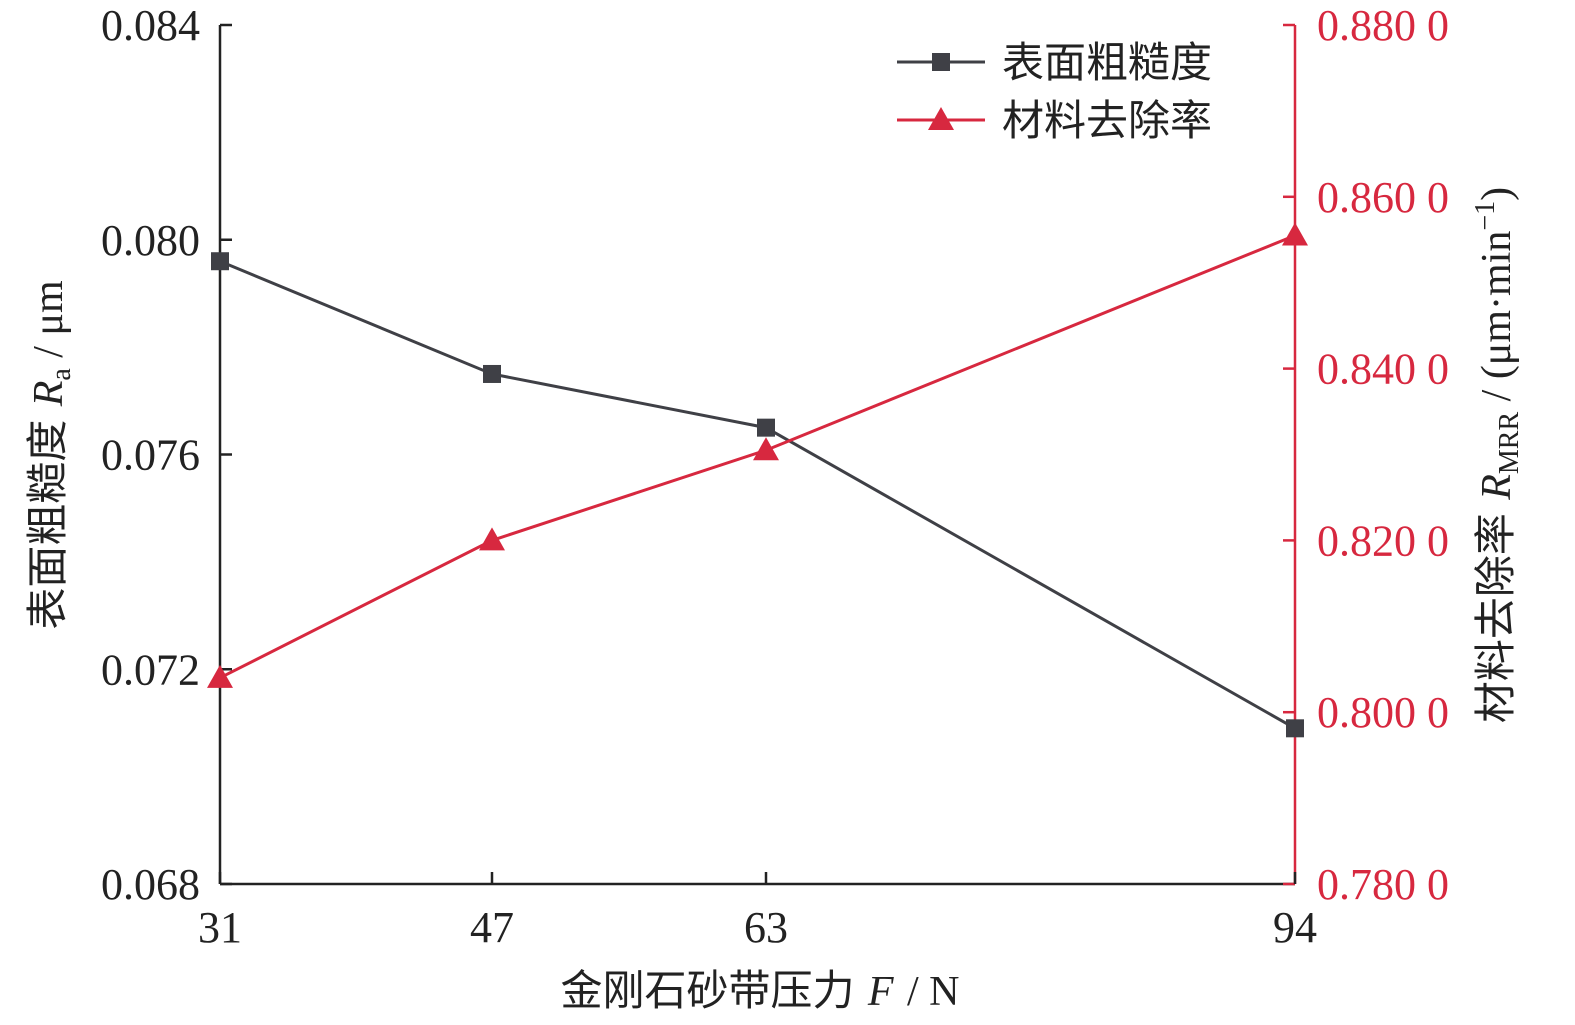  I want to click on y-right-tick-label: 0.800 0, so click(1383, 712).